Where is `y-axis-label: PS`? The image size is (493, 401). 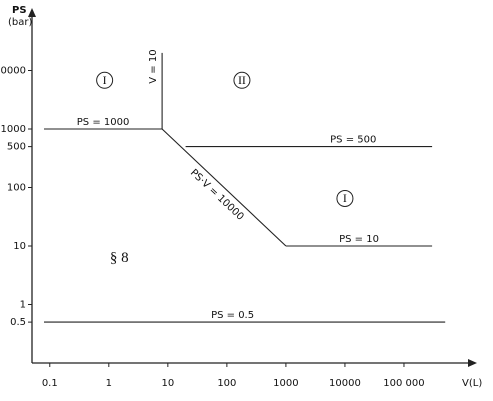 y-axis-label: PS is located at coordinates (19, 10).